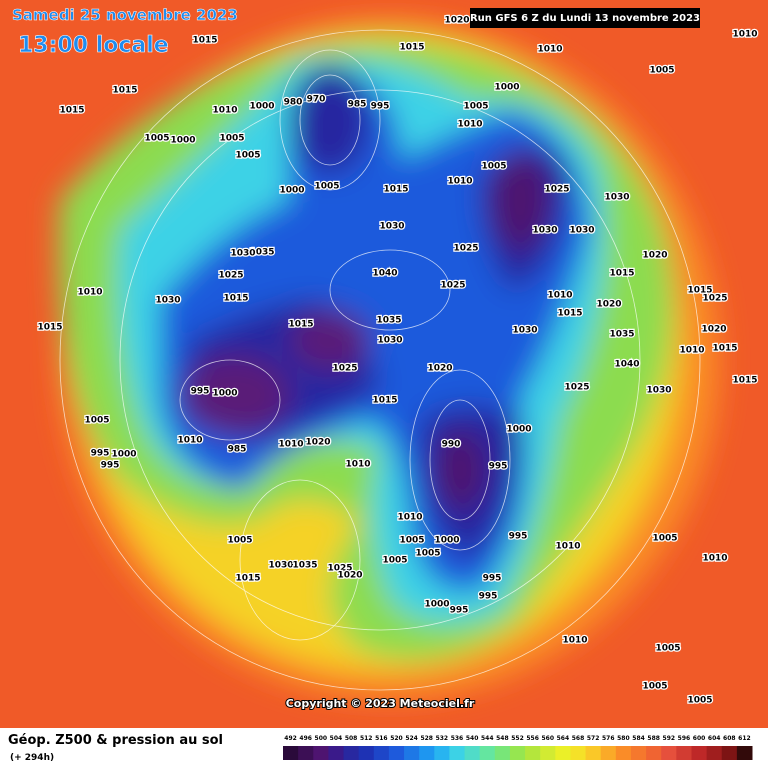 This screenshot has width=768, height=772. Describe the element at coordinates (593, 738) in the screenshot. I see `colorbar-tick-label: 572` at that location.